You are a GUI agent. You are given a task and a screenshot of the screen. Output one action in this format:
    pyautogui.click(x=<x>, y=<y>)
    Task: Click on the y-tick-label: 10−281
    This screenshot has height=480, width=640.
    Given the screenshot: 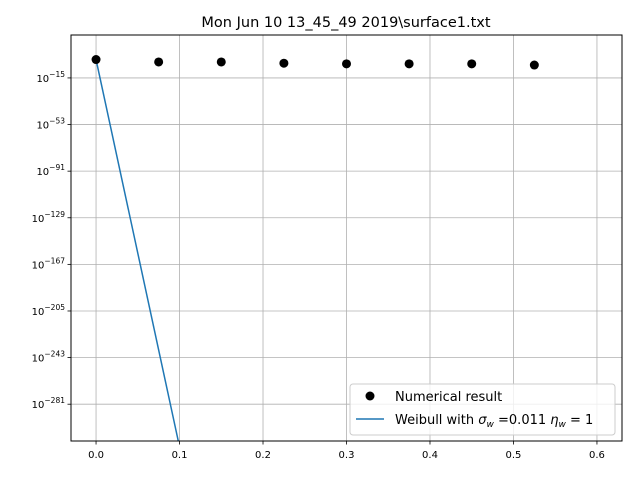 What is the action you would take?
    pyautogui.click(x=49, y=403)
    